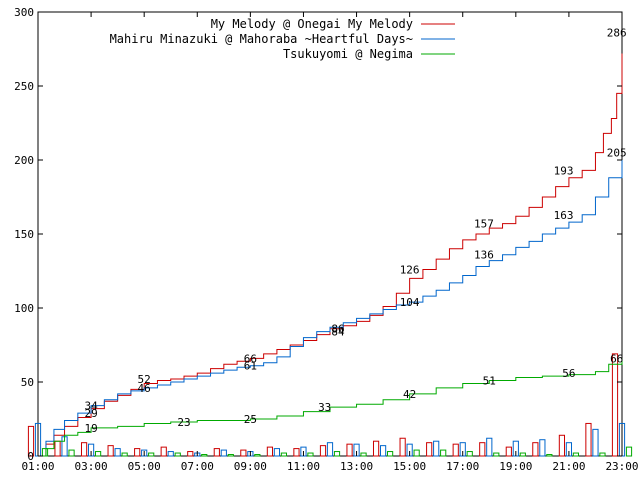 This screenshot has width=640, height=480. What do you see at coordinates (24, 86) in the screenshot?
I see `y-tick-label: 250` at bounding box center [24, 86].